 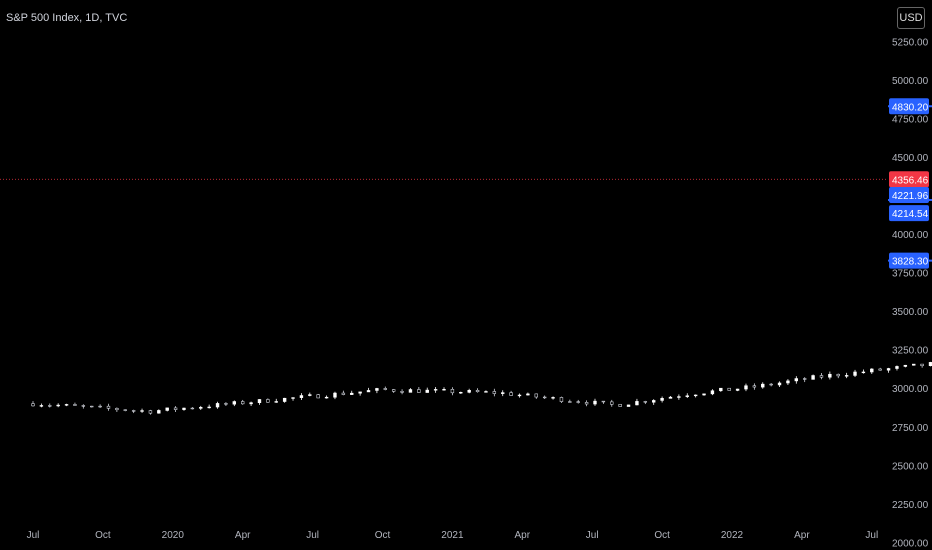 I want to click on x-tick-label: Apr, so click(x=243, y=535).